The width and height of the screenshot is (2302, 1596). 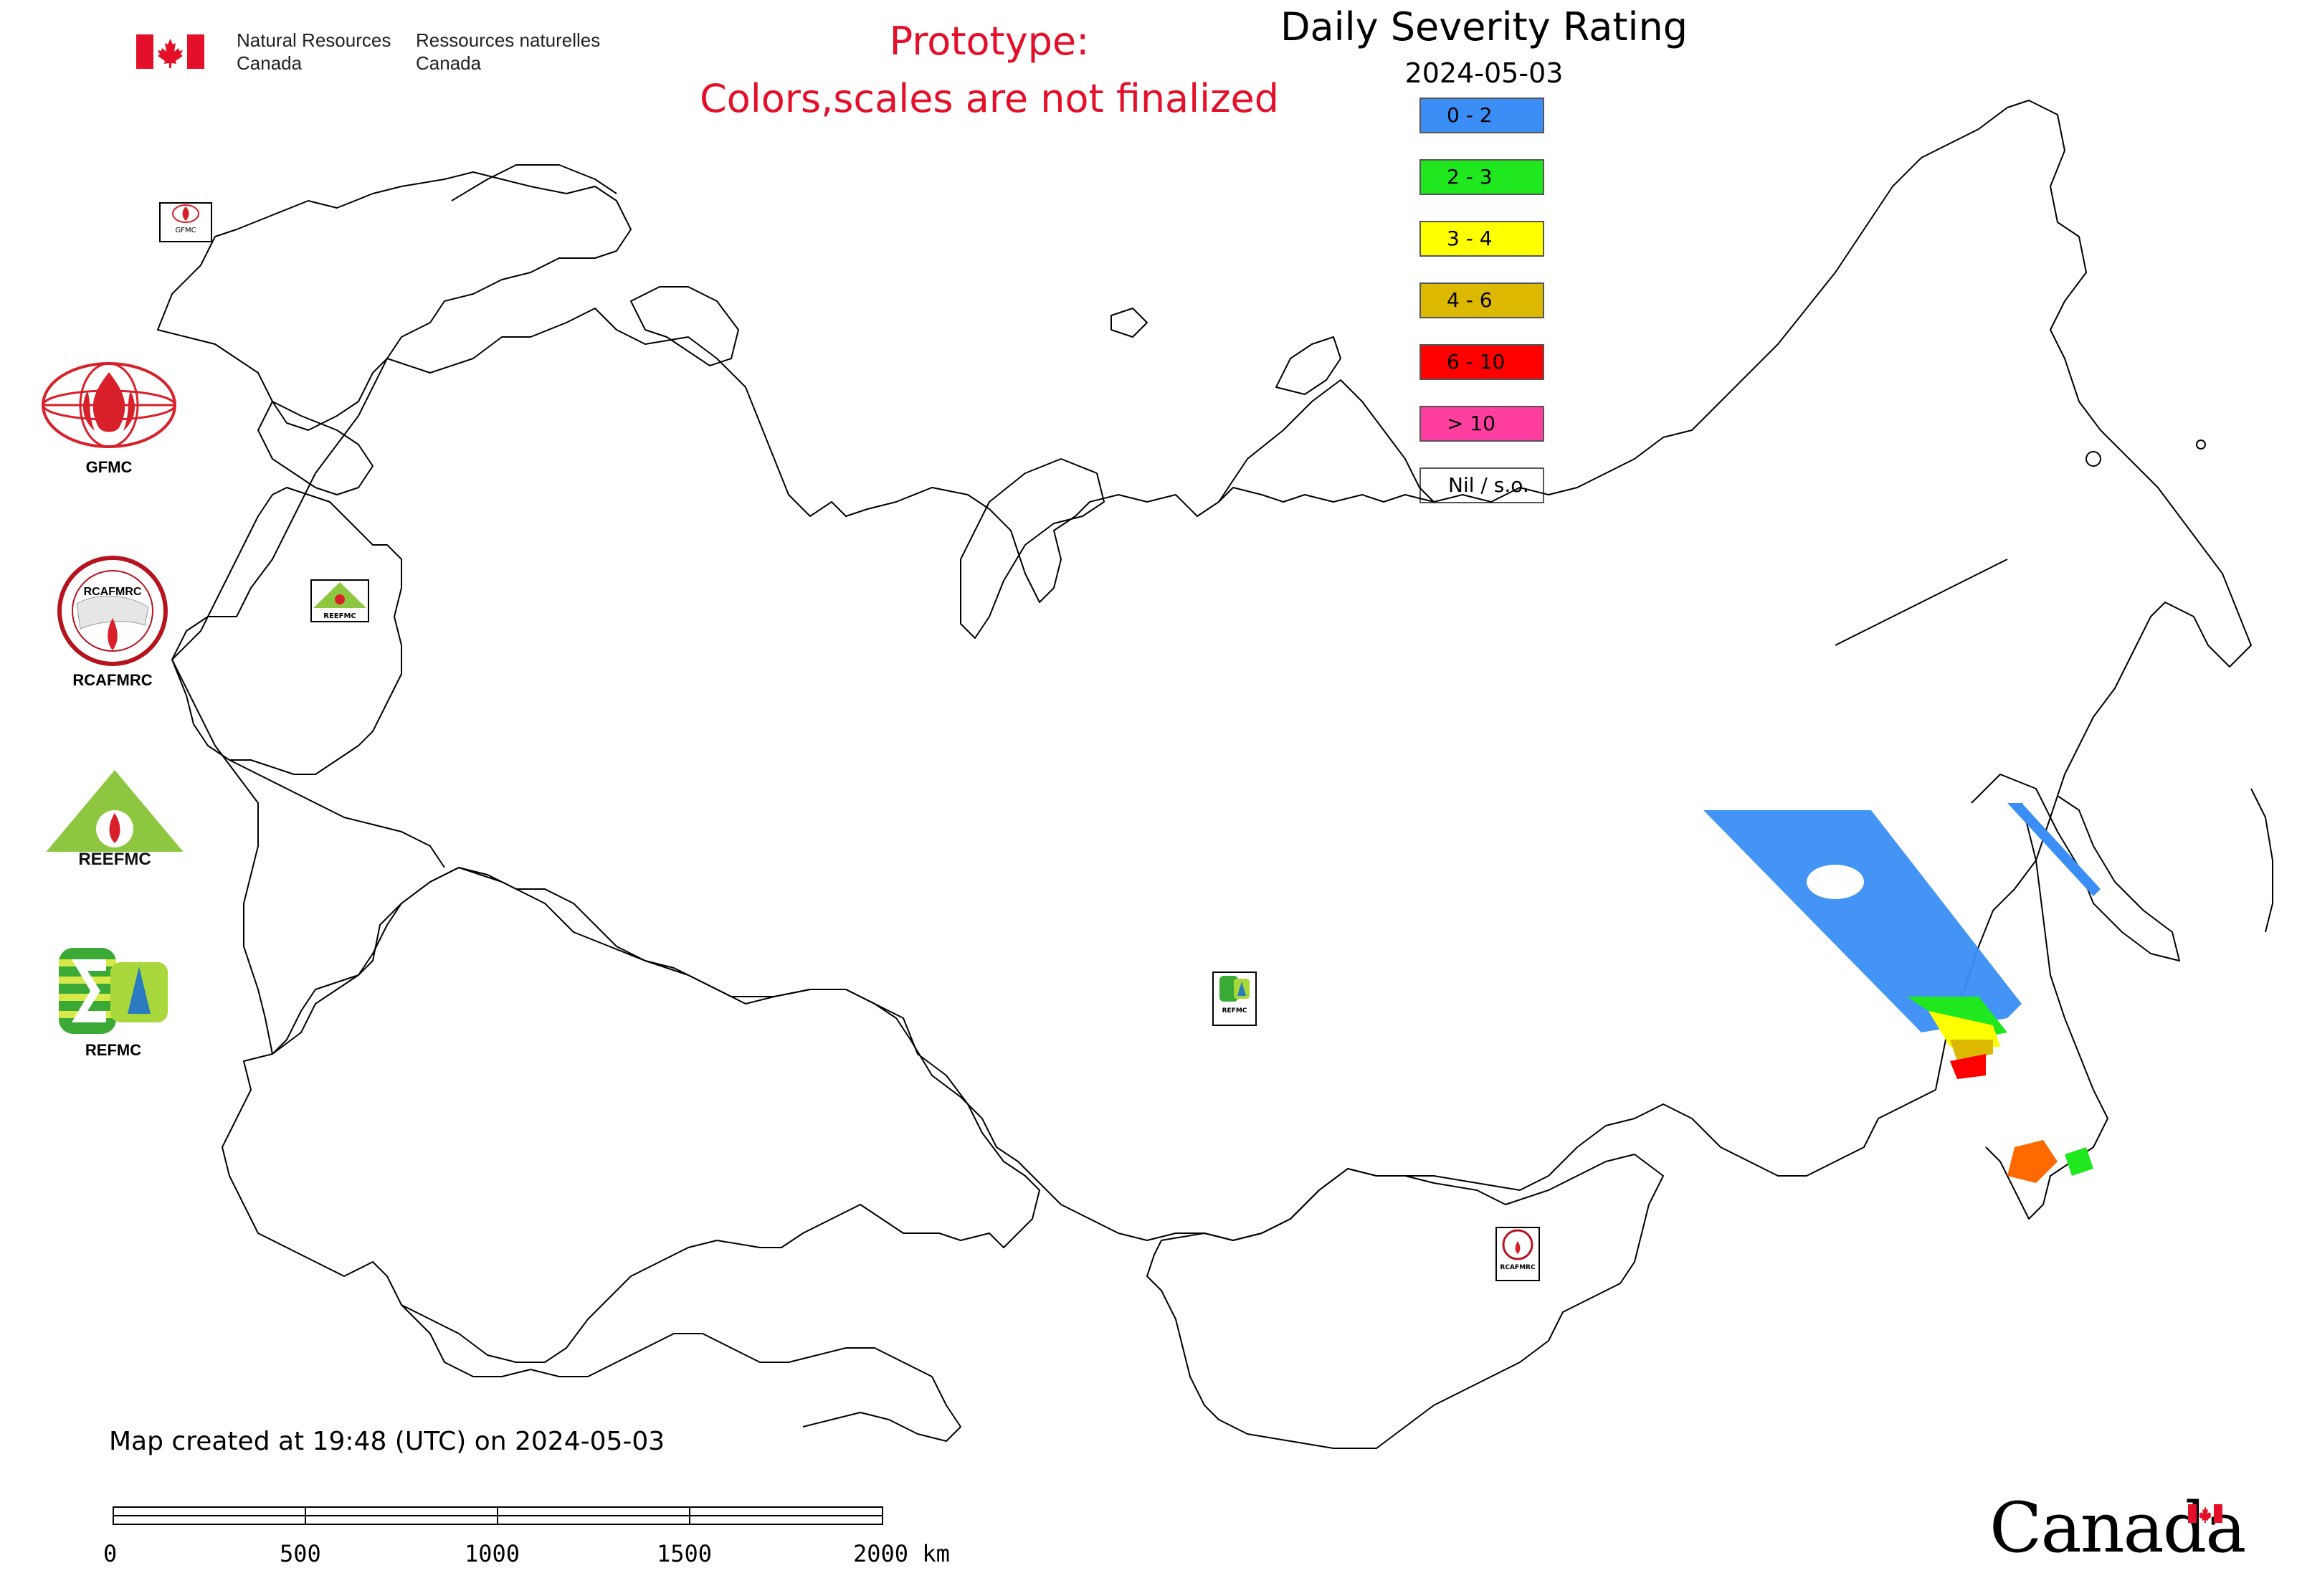 I want to click on reefmc-marker-icon, so click(x=339, y=595).